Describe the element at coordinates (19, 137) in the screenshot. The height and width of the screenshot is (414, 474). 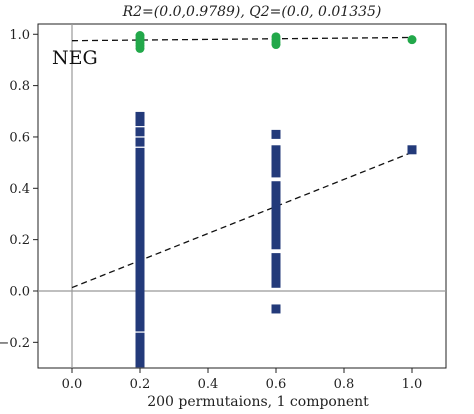
I see `y-tick-label: 0.6` at that location.